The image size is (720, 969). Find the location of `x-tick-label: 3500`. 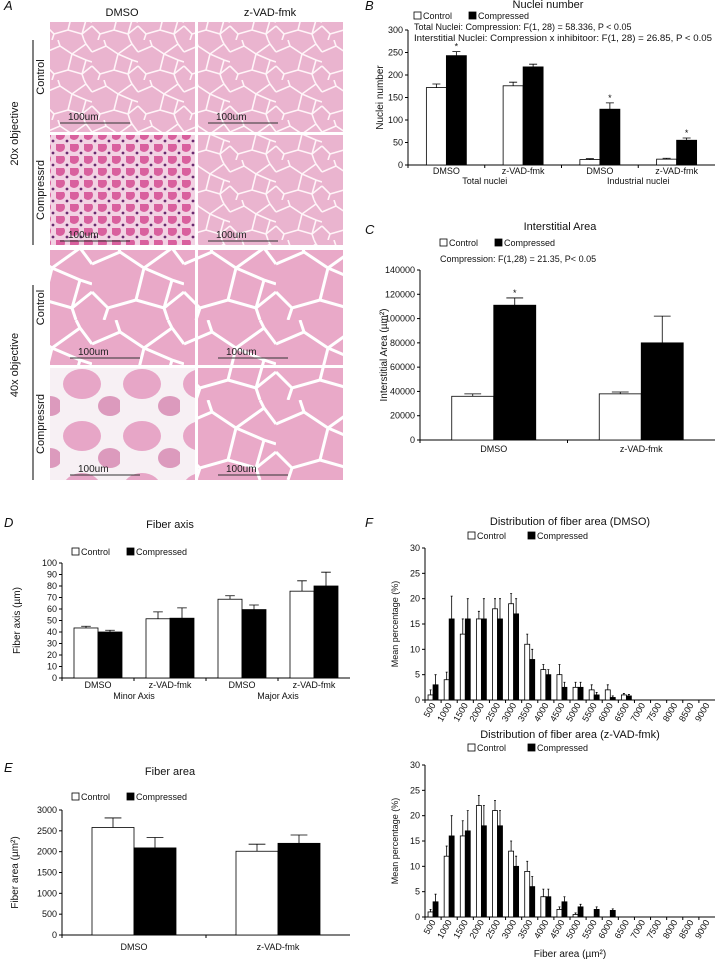

x-tick-label: 3500 is located at coordinates (525, 712).